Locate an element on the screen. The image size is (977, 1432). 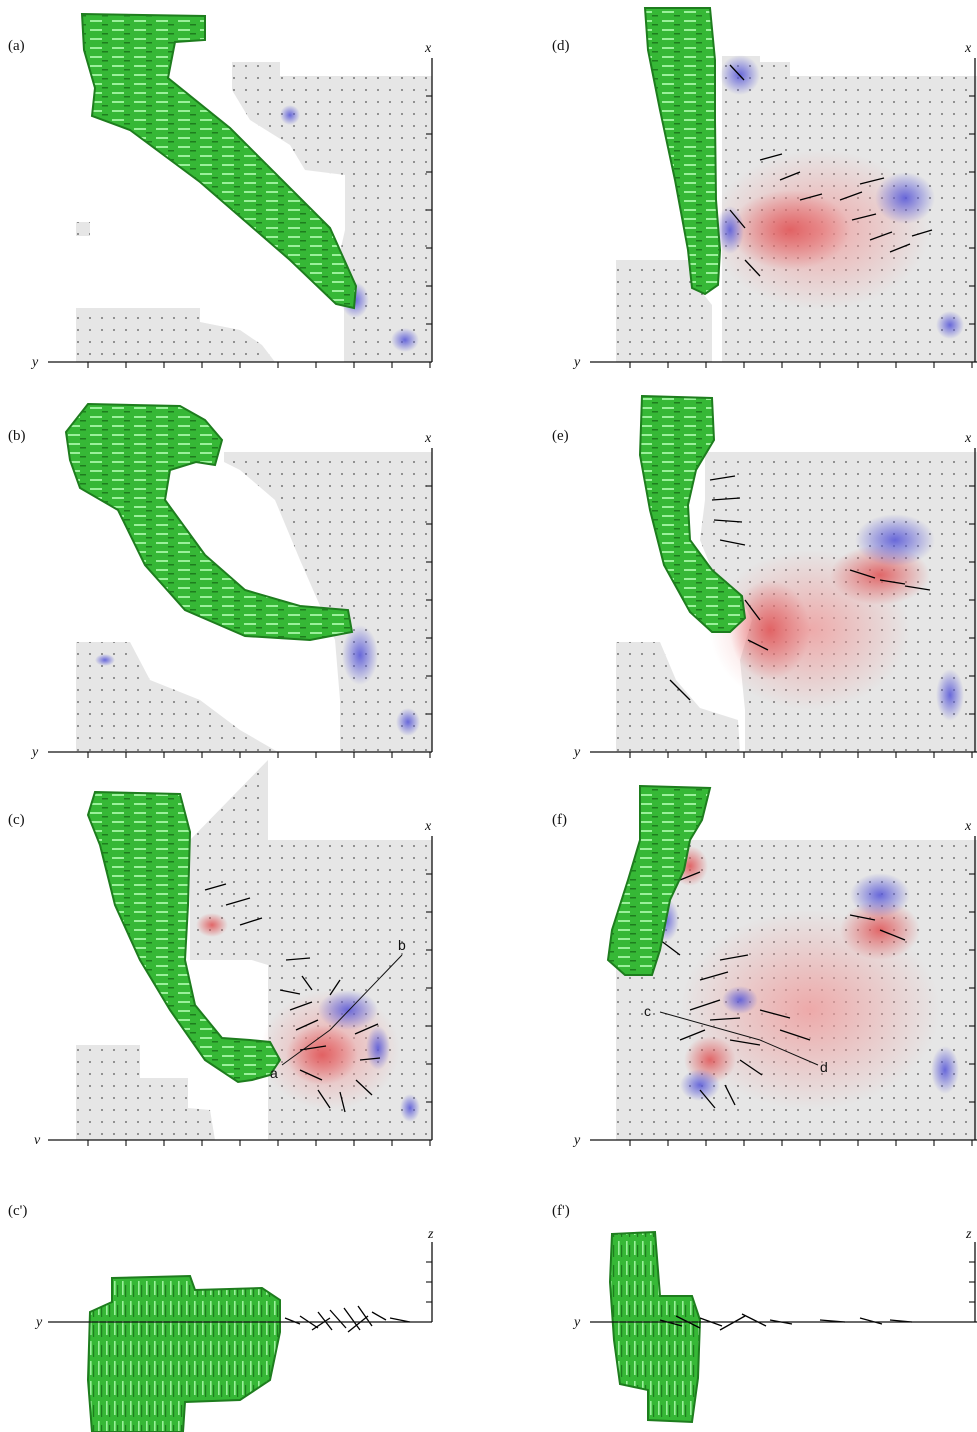
panel-d-x-axis-label: x is located at coordinates (968, 48).